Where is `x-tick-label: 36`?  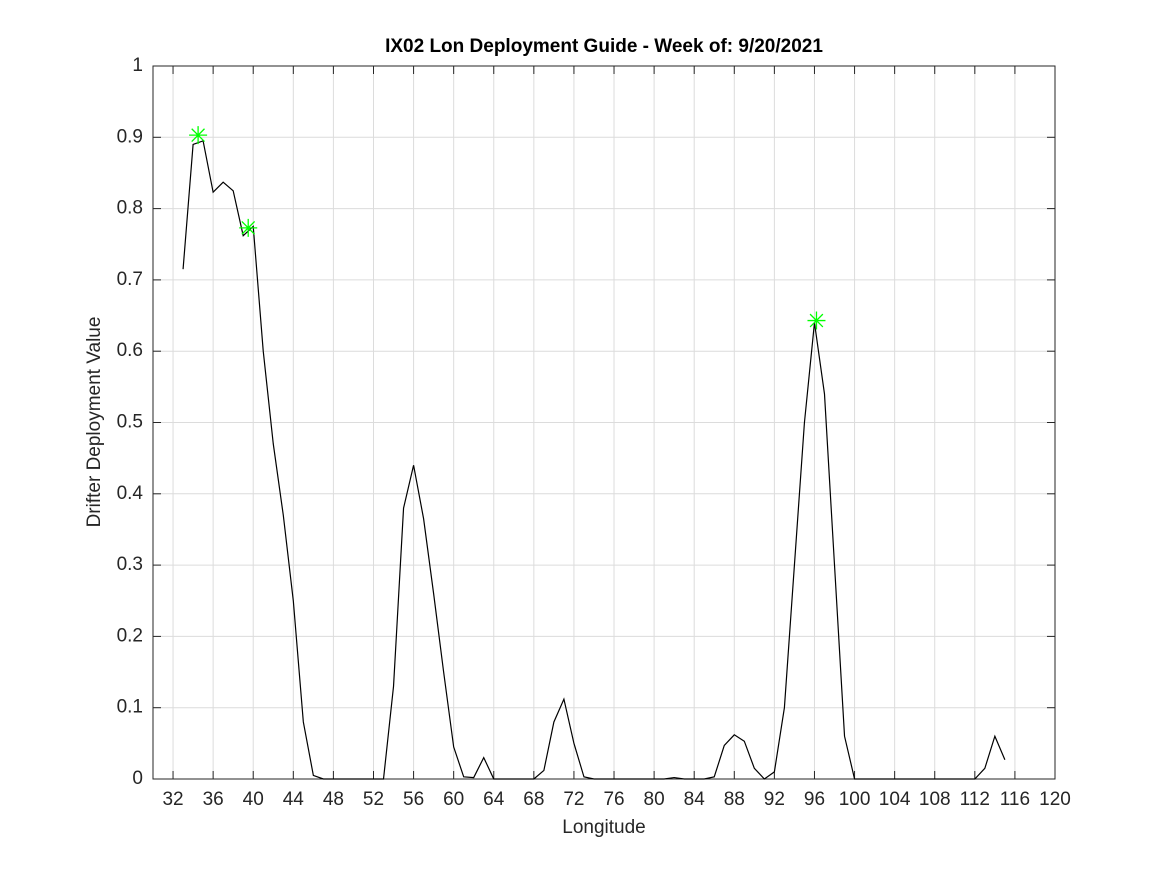 x-tick-label: 36 is located at coordinates (213, 799).